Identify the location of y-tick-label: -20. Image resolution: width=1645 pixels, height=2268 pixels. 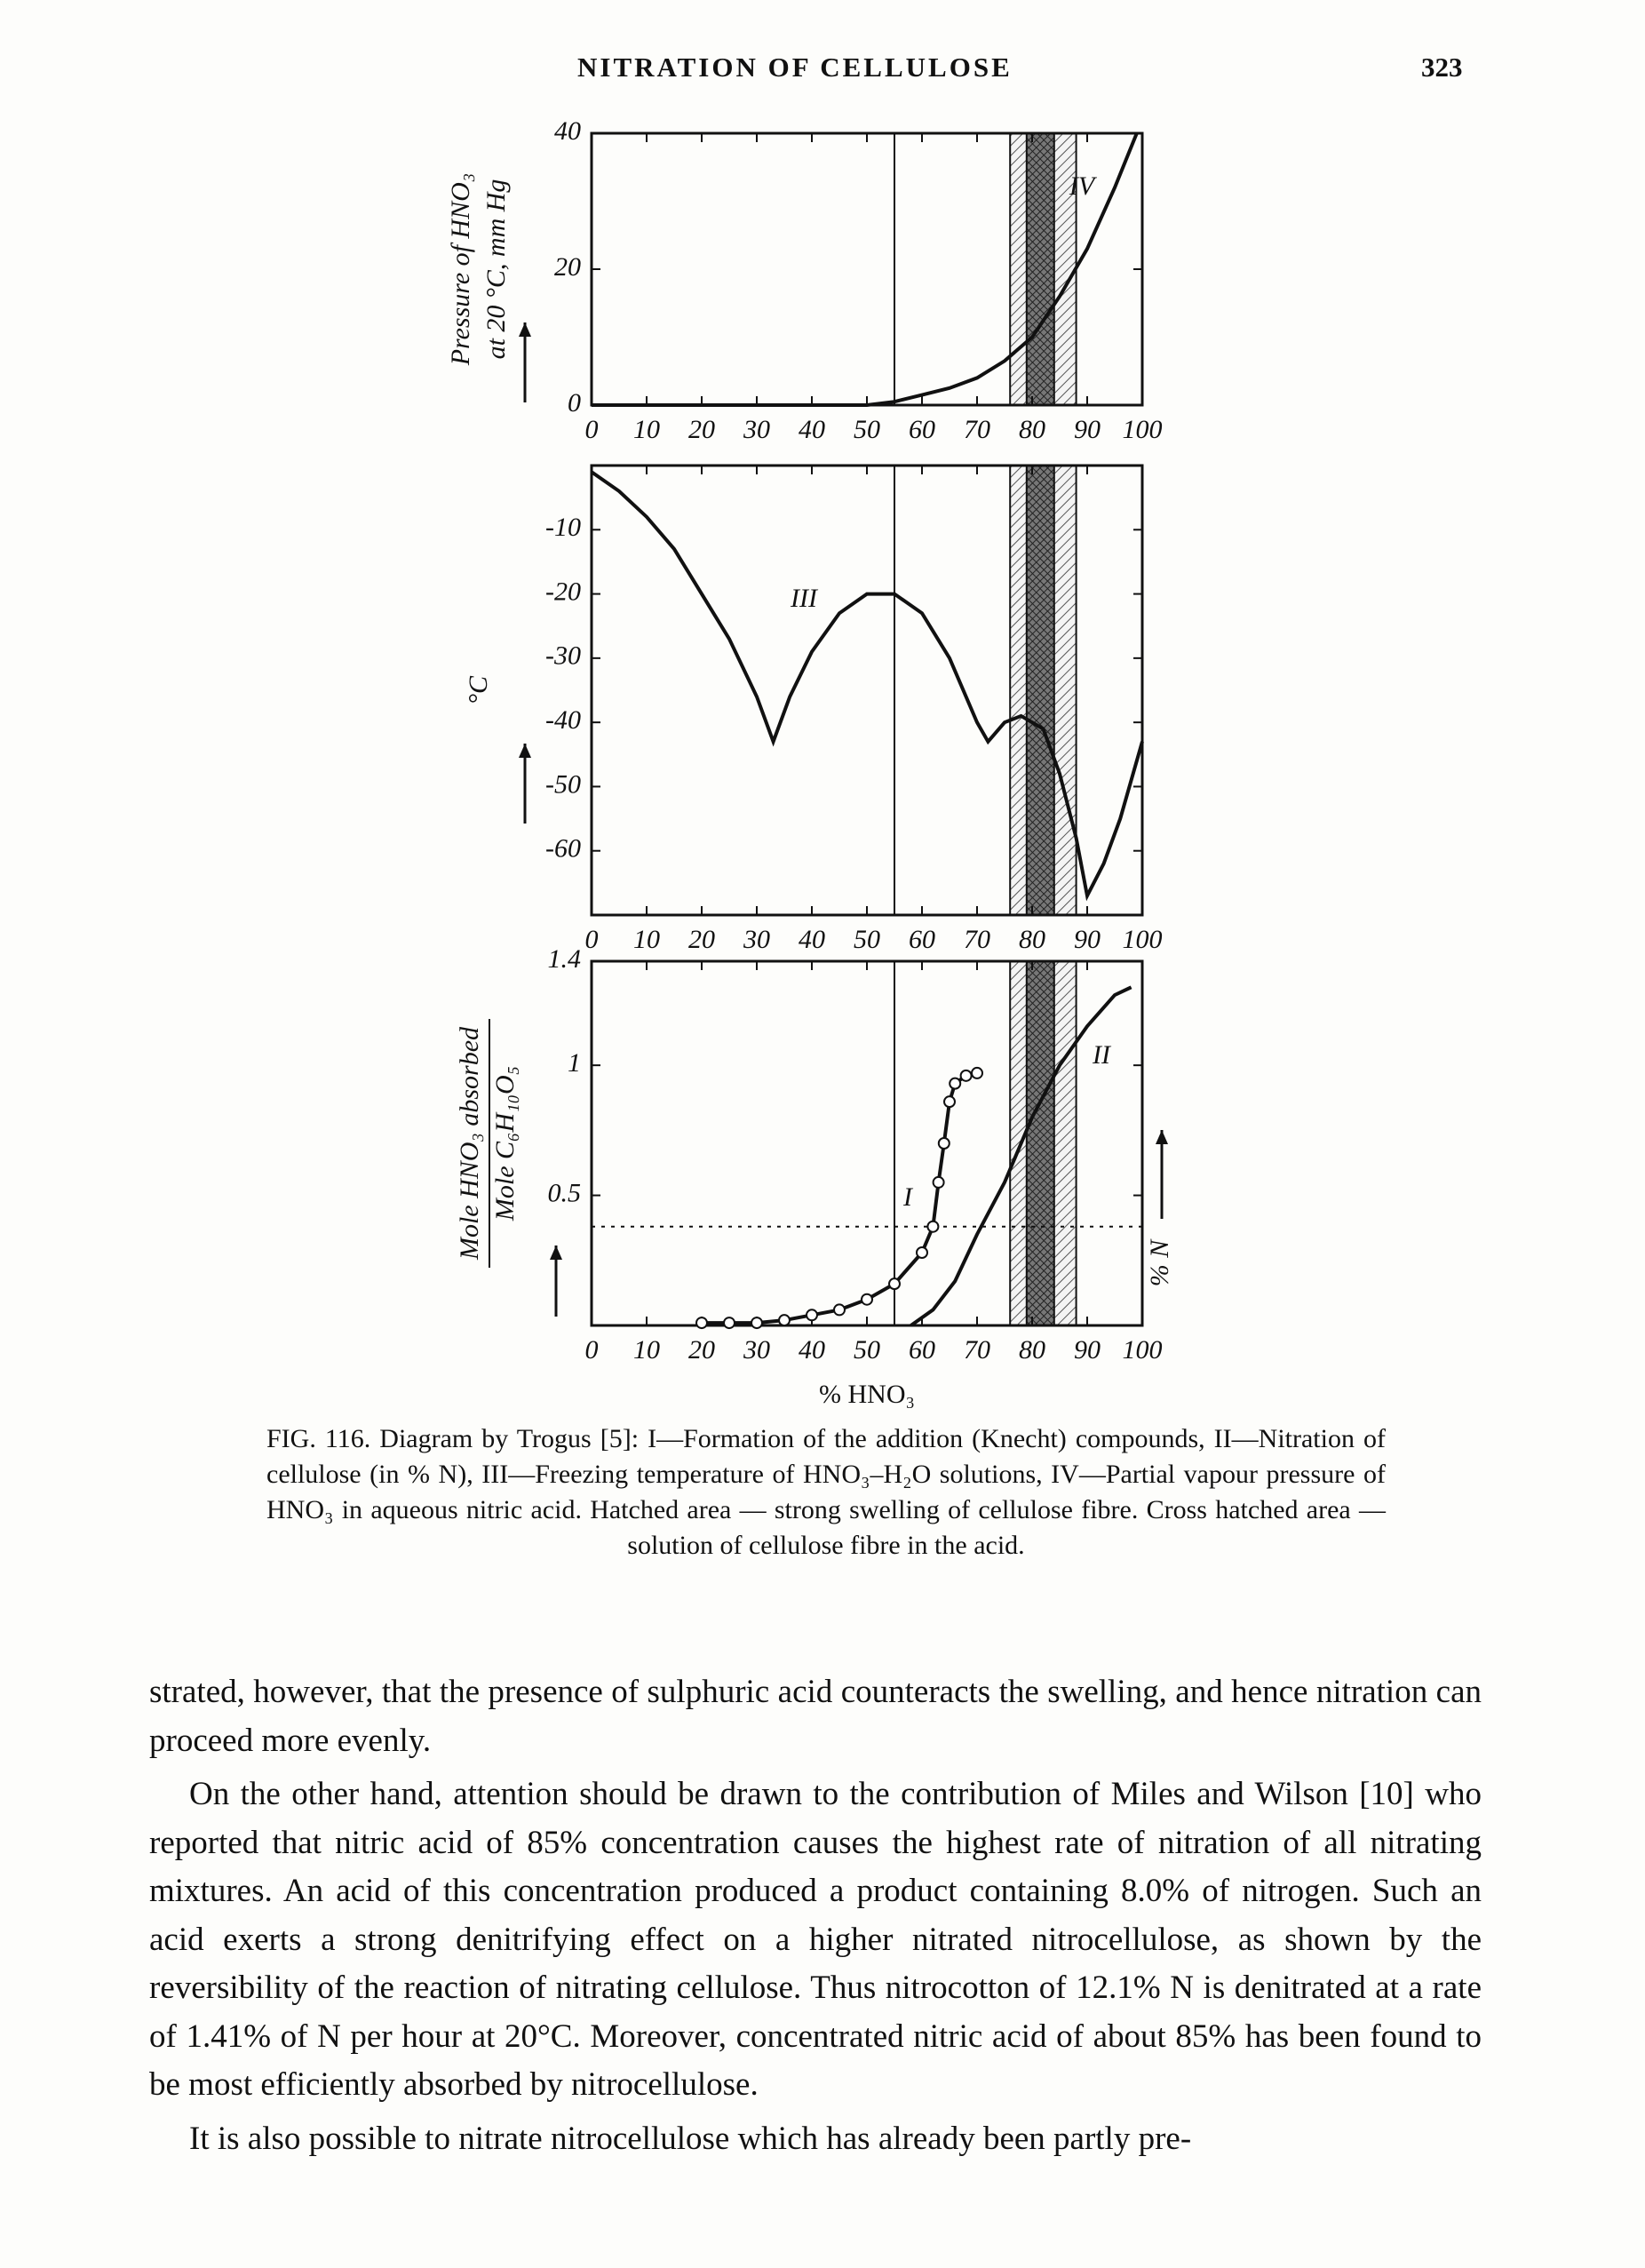
(563, 591).